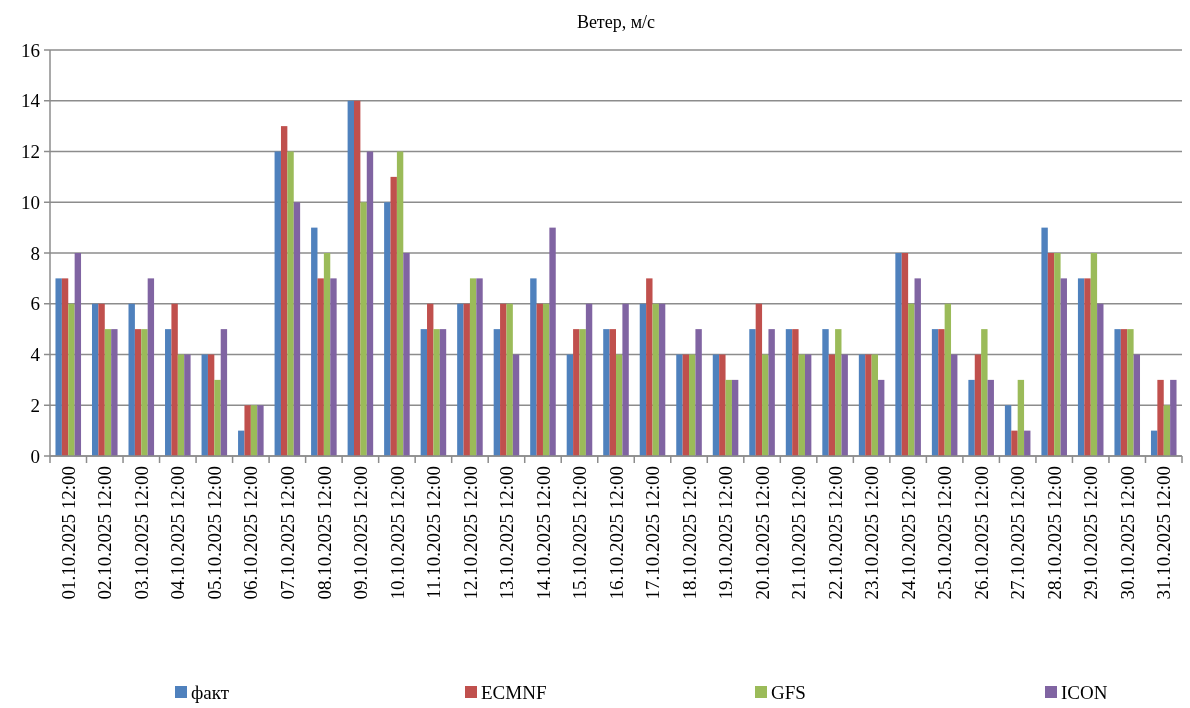  I want to click on x-tick-label: 08.10.2025 12:00, so click(324, 533).